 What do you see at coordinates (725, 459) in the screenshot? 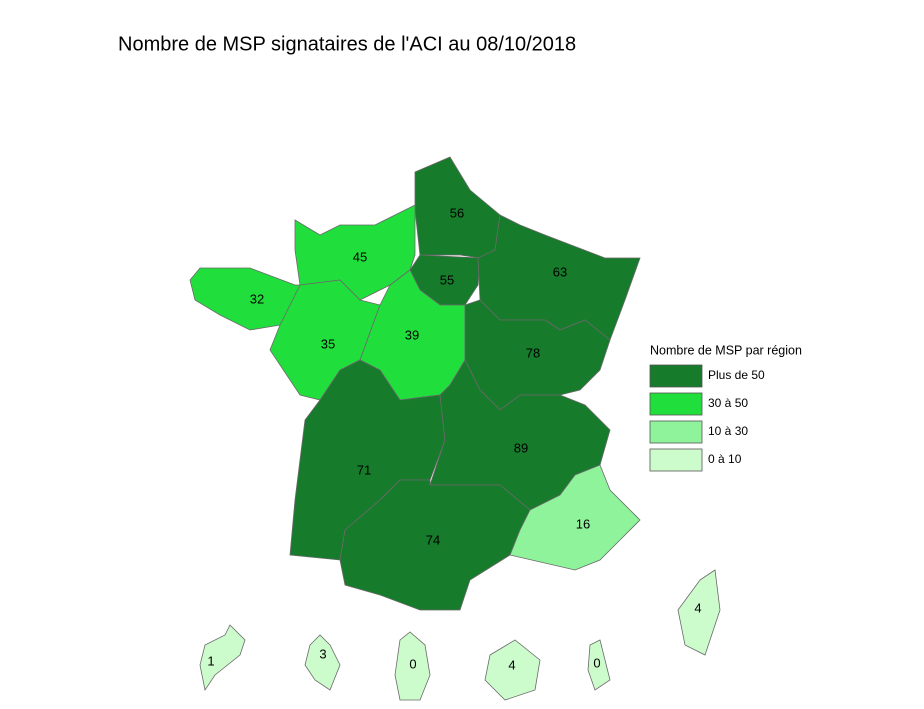
I see `legend-label: 0 à 10` at bounding box center [725, 459].